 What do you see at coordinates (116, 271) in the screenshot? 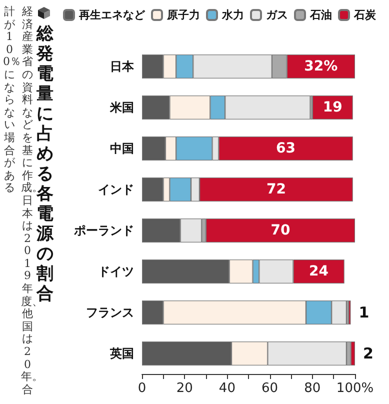
I see `y-tick-label: ドイツ` at bounding box center [116, 271].